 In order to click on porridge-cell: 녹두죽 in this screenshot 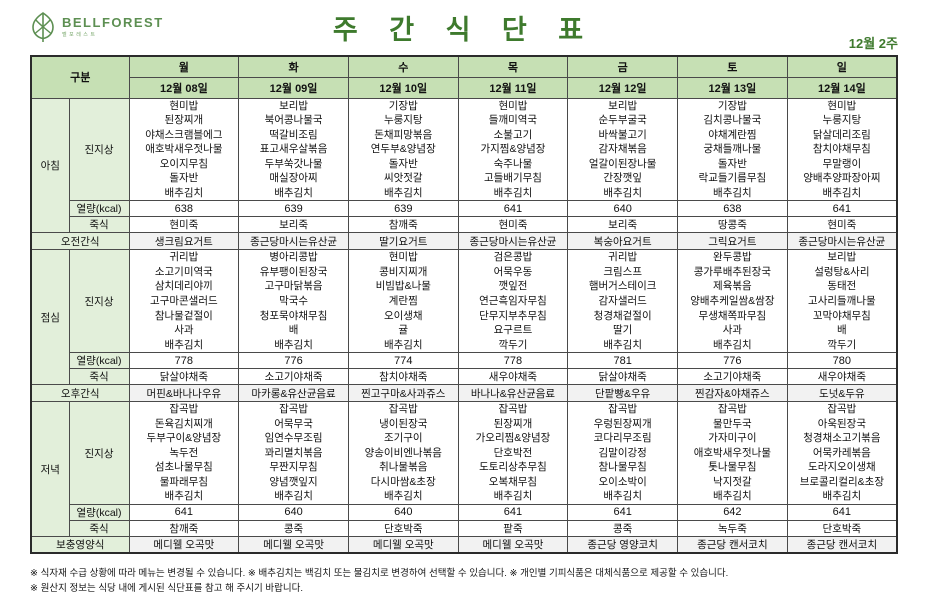, I will do `click(732, 528)`.